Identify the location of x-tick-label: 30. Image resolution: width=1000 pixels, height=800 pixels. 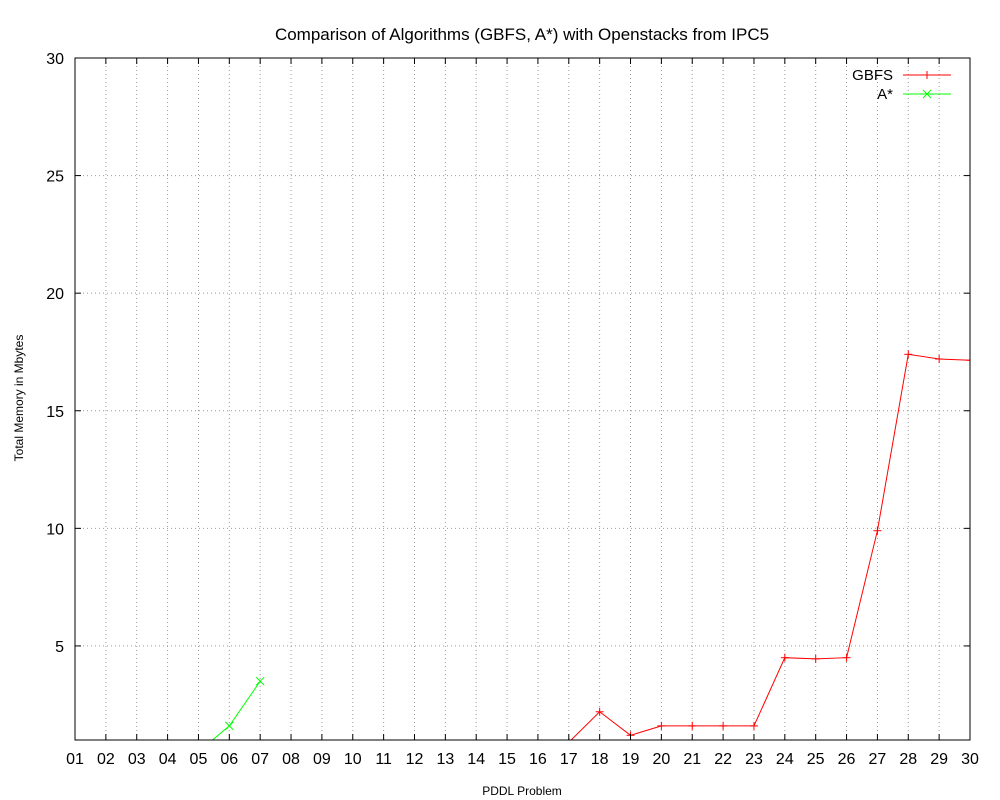
(970, 759).